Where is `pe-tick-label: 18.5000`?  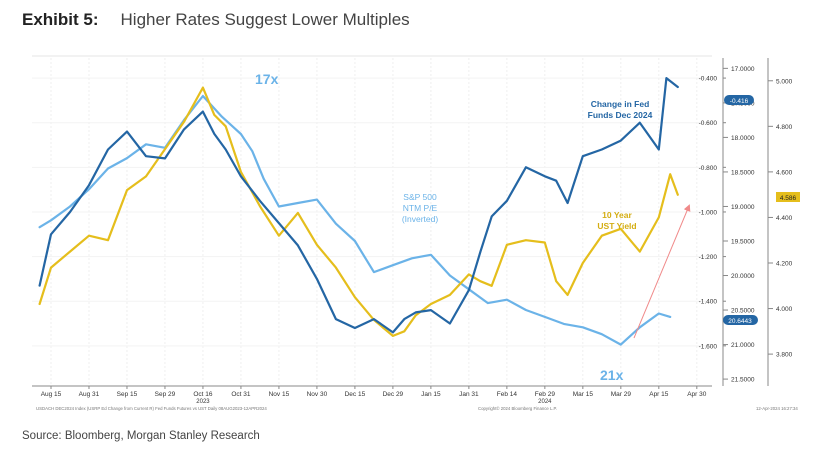 pe-tick-label: 18.5000 is located at coordinates (743, 172).